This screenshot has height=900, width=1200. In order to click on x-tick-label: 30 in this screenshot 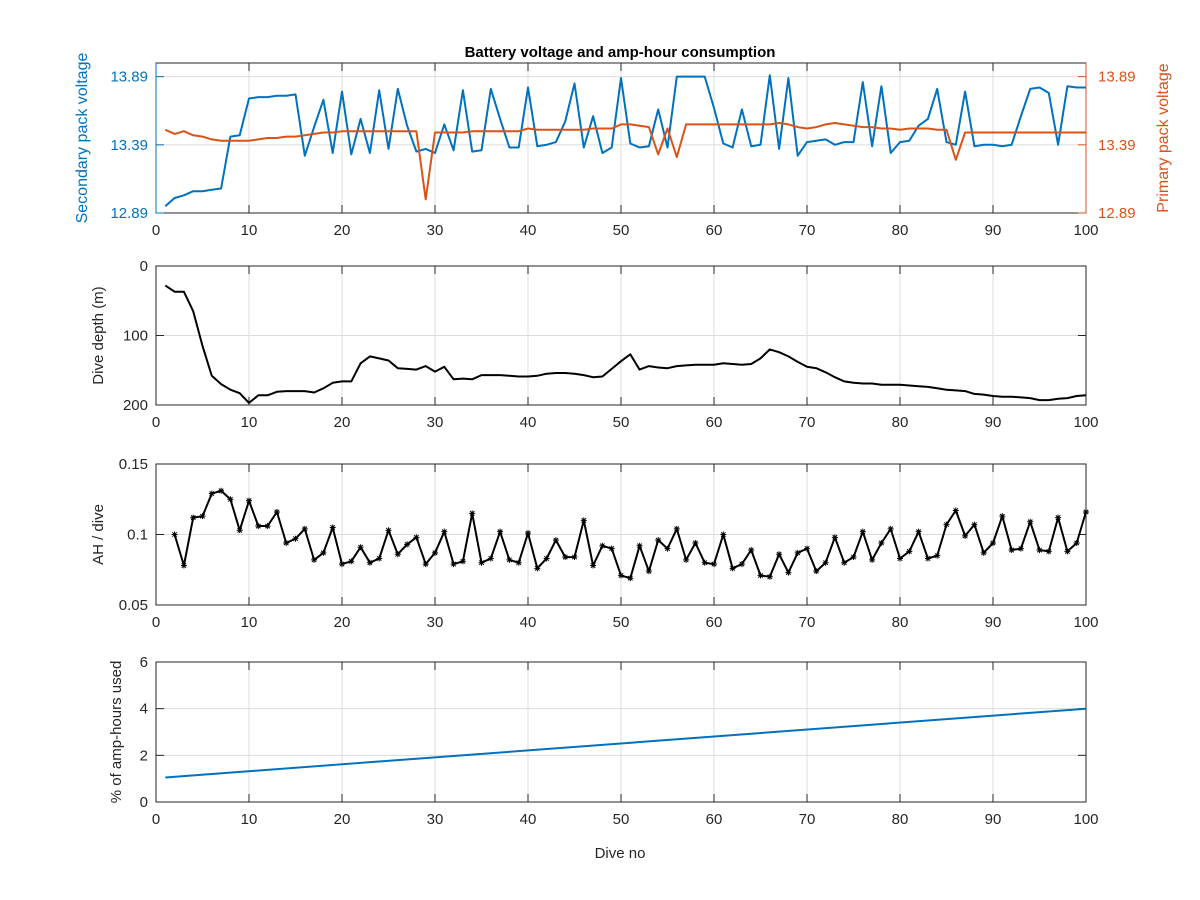, I will do `click(435, 819)`.